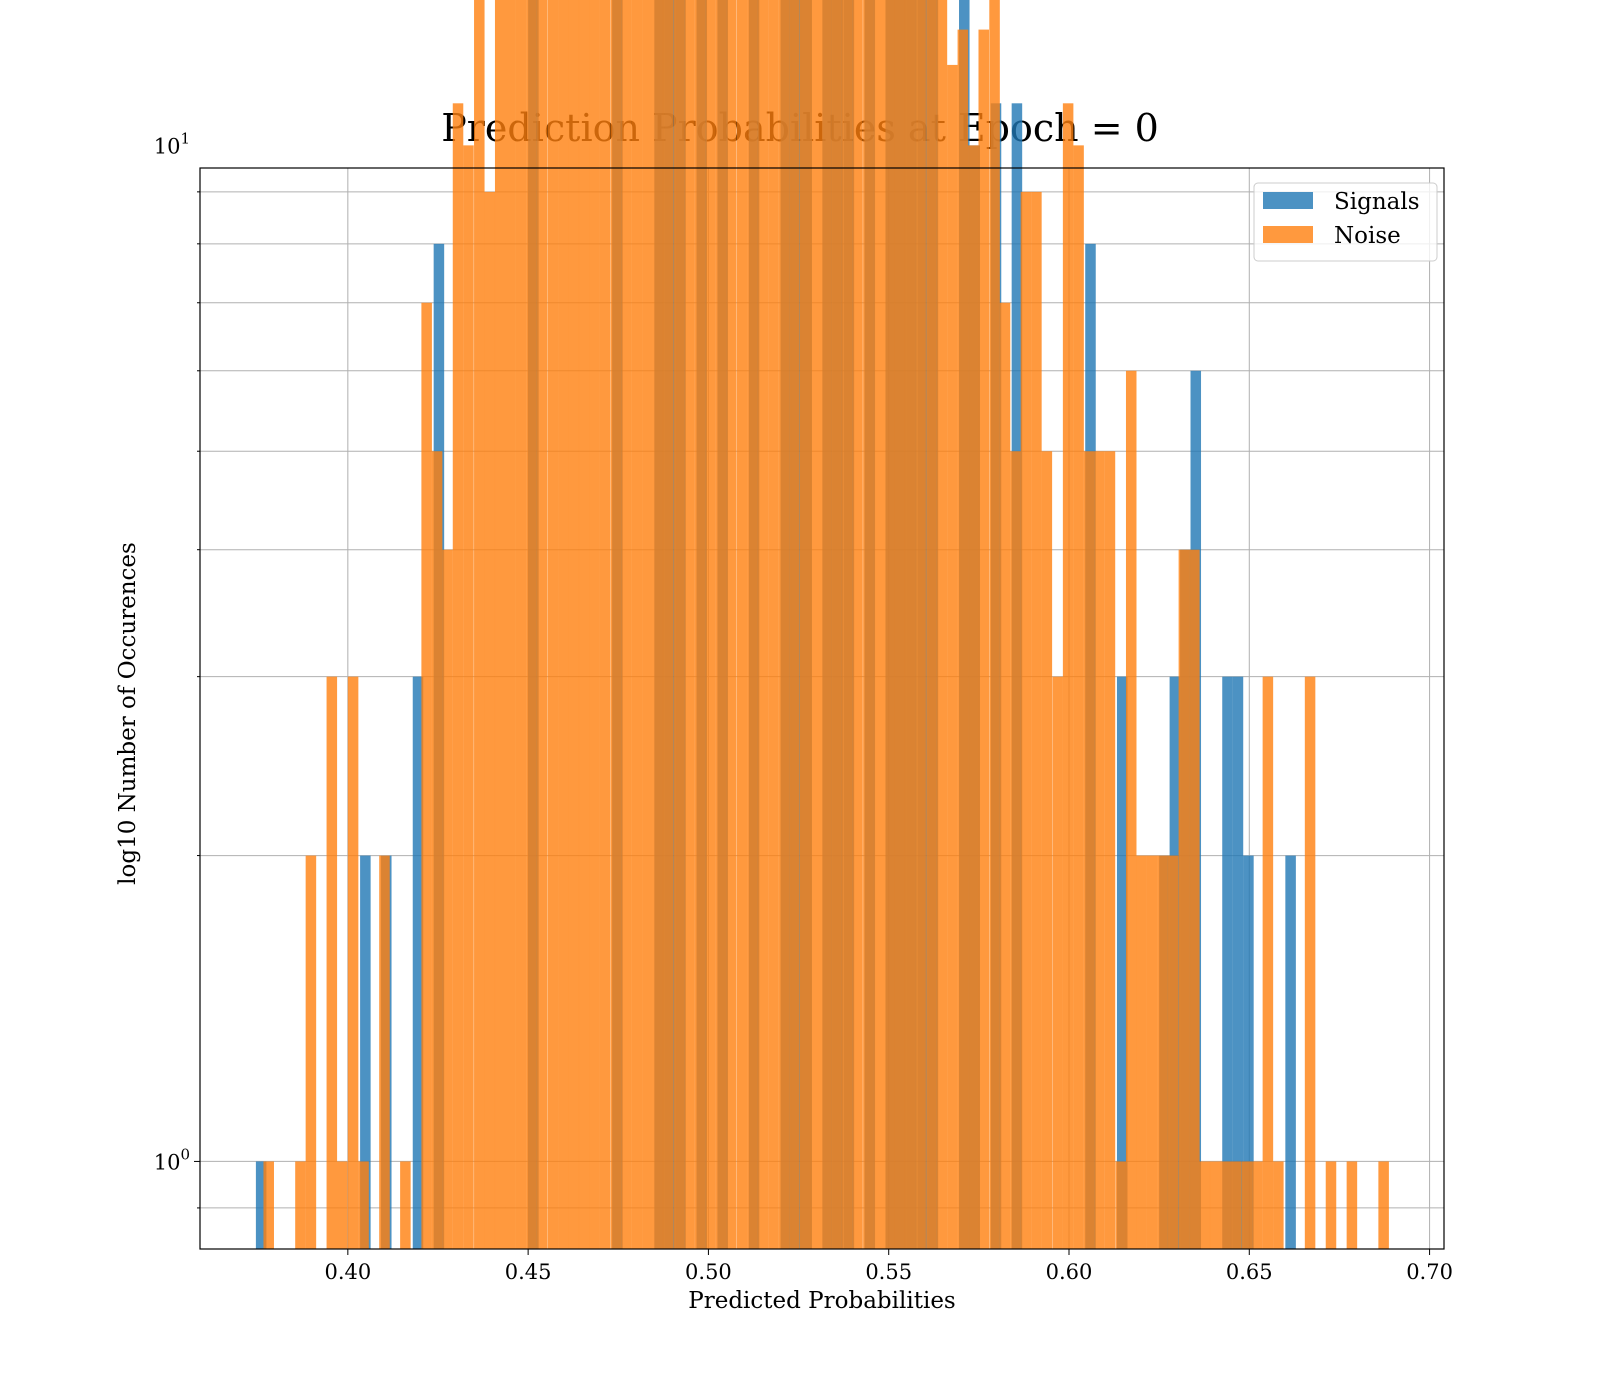 This screenshot has width=1600, height=1400. Describe the element at coordinates (1249, 1272) in the screenshot. I see `x-tick-label: 0.65` at that location.